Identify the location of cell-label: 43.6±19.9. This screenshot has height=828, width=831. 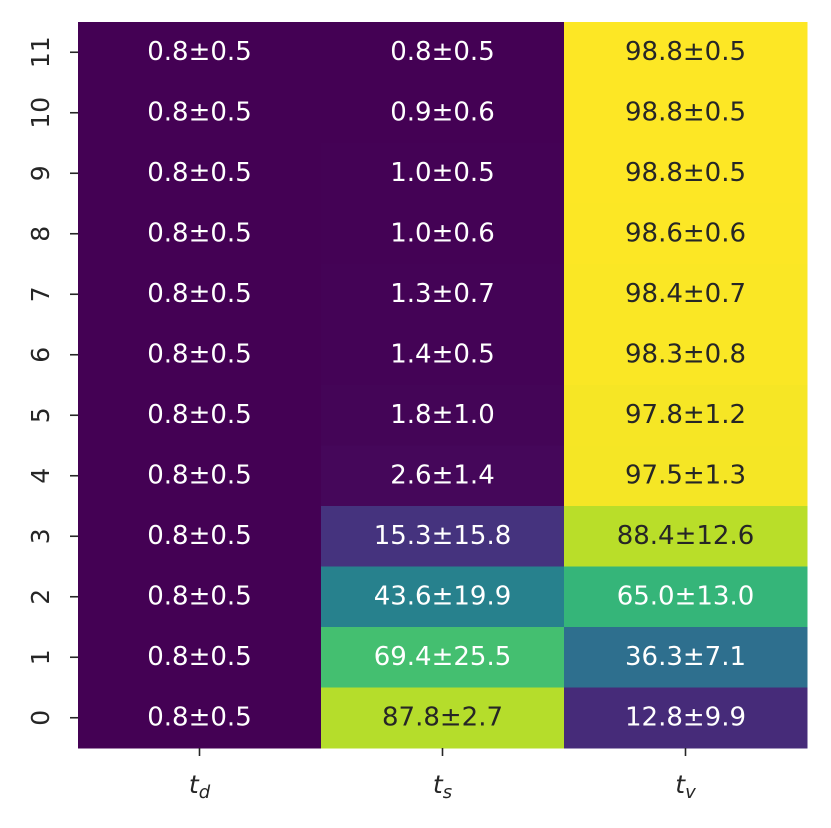
(443, 596).